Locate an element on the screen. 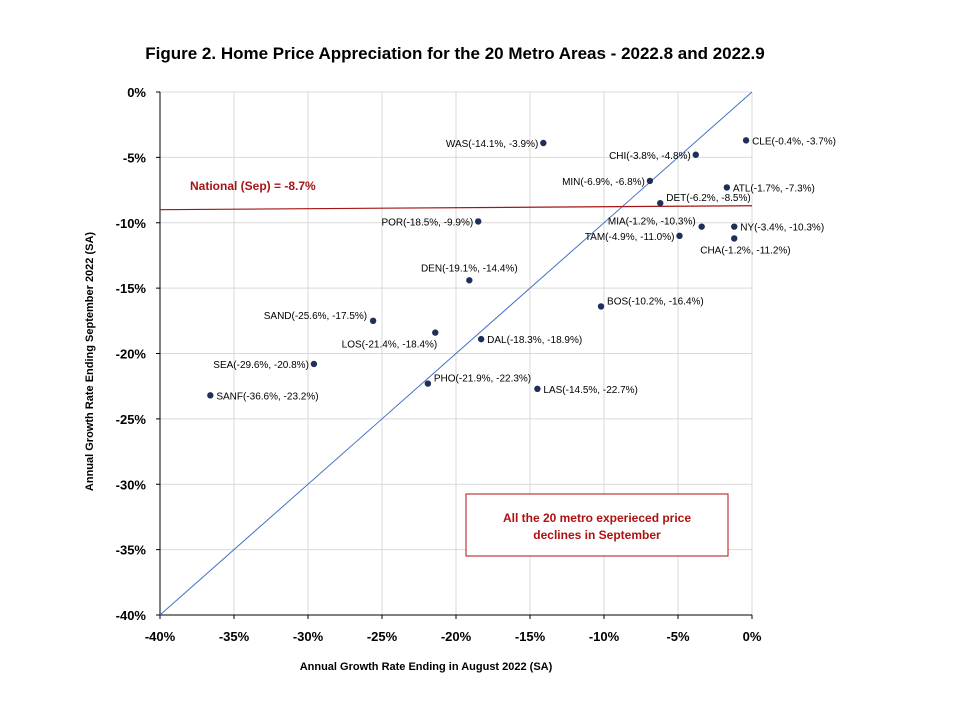  point-label: SANF(-36.6%, -23.2%) is located at coordinates (267, 396).